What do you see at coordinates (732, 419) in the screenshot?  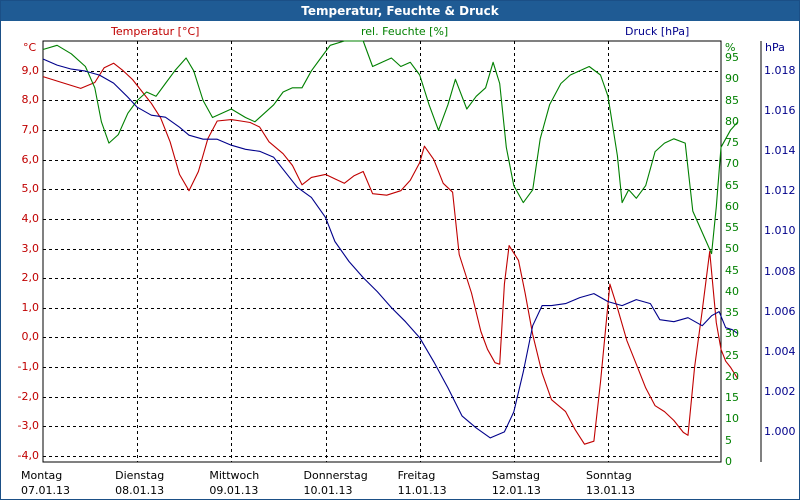 I see `humidity-tick-label: 10` at bounding box center [732, 419].